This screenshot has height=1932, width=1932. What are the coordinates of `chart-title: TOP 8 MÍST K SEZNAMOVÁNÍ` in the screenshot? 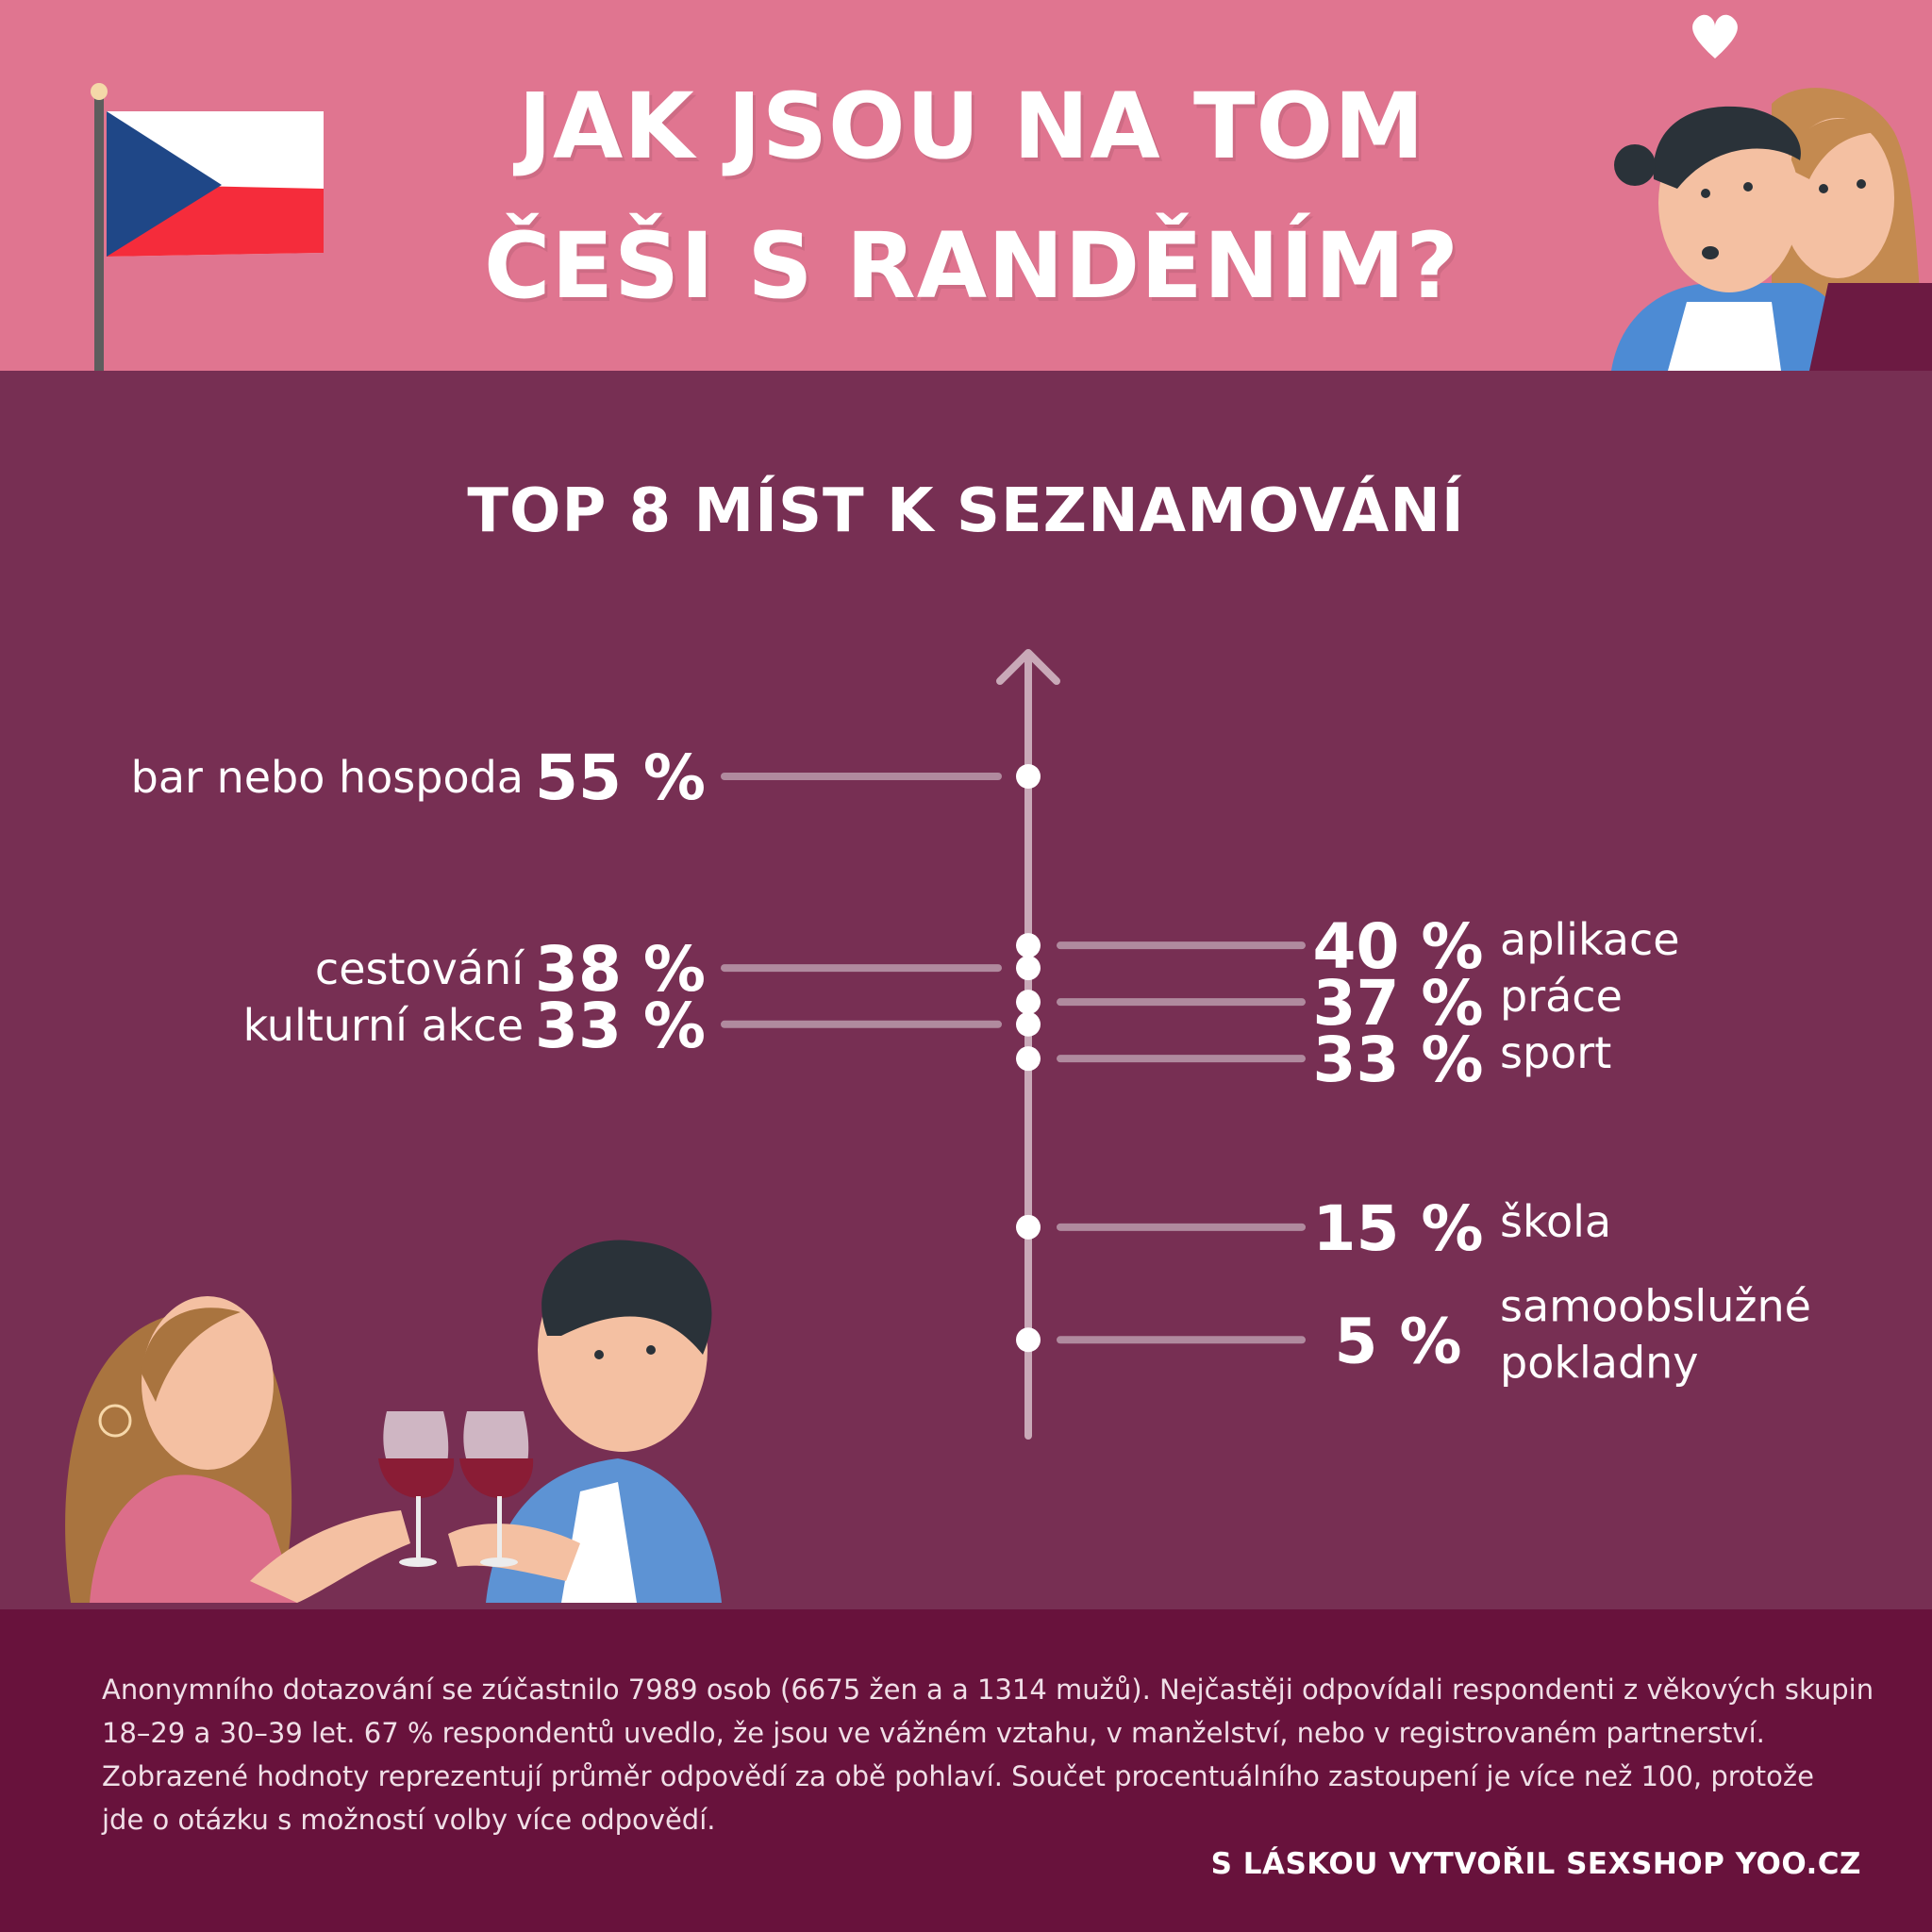 It's located at (966, 511).